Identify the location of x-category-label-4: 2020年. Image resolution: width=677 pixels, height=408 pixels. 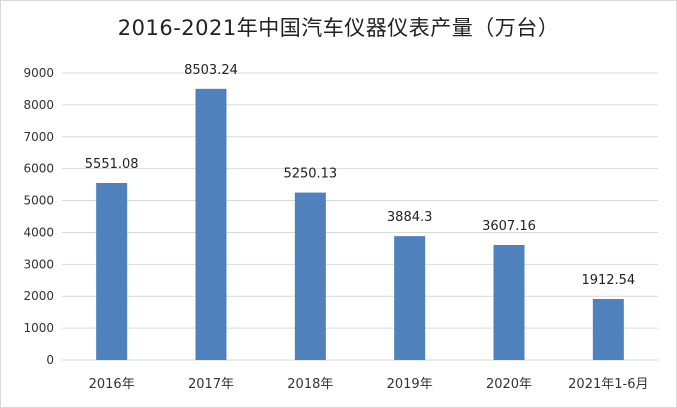
(509, 384).